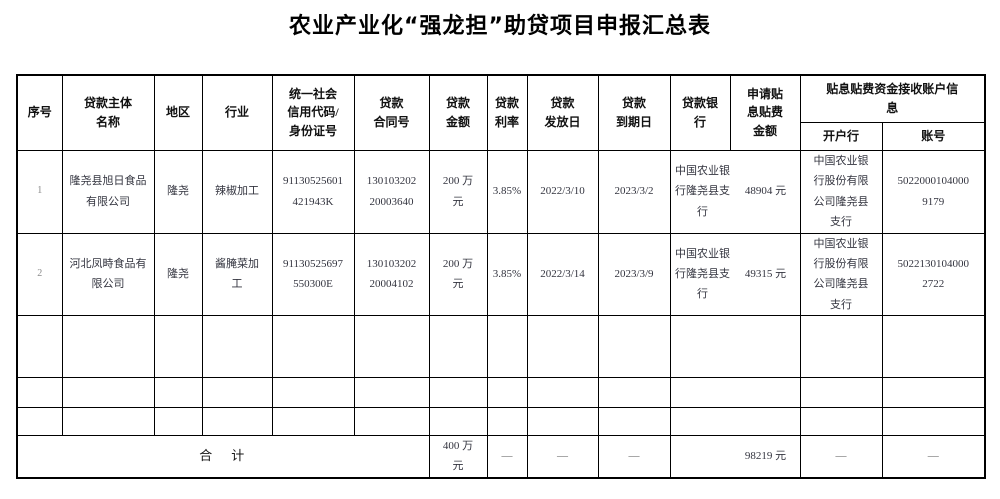 Image resolution: width=1000 pixels, height=499 pixels. What do you see at coordinates (562, 274) in the screenshot?
I see `cell-issue-date: 2022/3/14` at bounding box center [562, 274].